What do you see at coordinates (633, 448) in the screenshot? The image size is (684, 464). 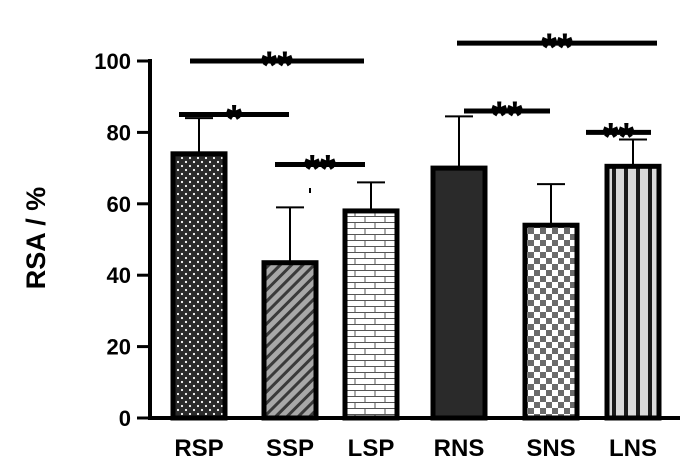 I see `x-tick-label-lns: LNS` at bounding box center [633, 448].